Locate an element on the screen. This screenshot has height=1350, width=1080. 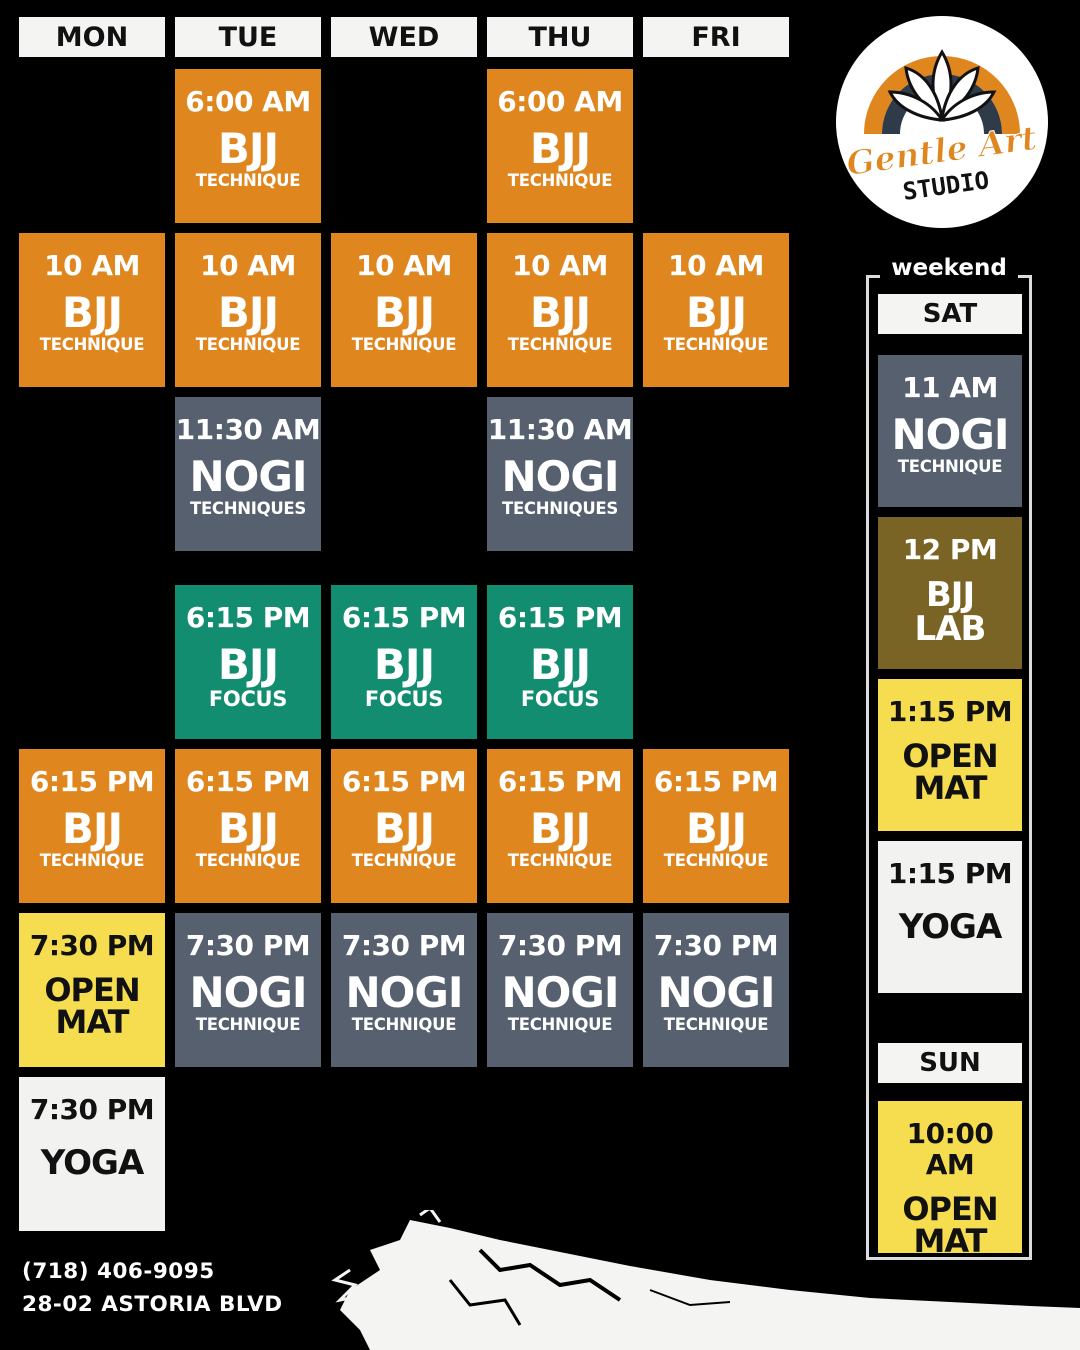
class-tile-thu-615pm: 6:15 PM BJJ TECHNIQUE is located at coordinates (560, 826).